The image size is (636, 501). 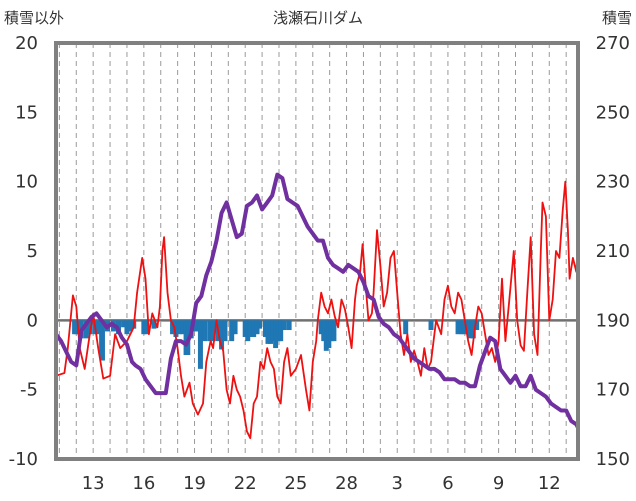 I want to click on y-right-tick-label: 270, so click(x=613, y=43).